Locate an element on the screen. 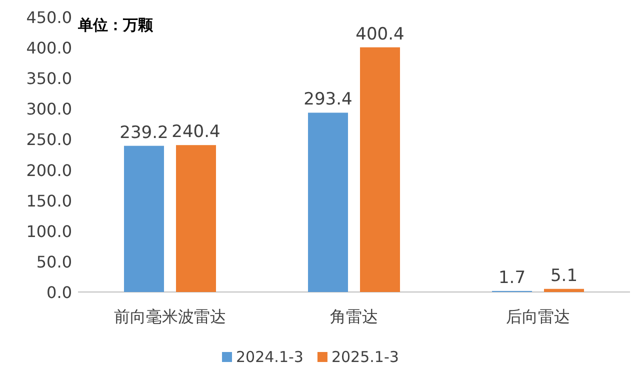 The image size is (640, 383). chart-title: 单位：万颗 is located at coordinates (115, 25).